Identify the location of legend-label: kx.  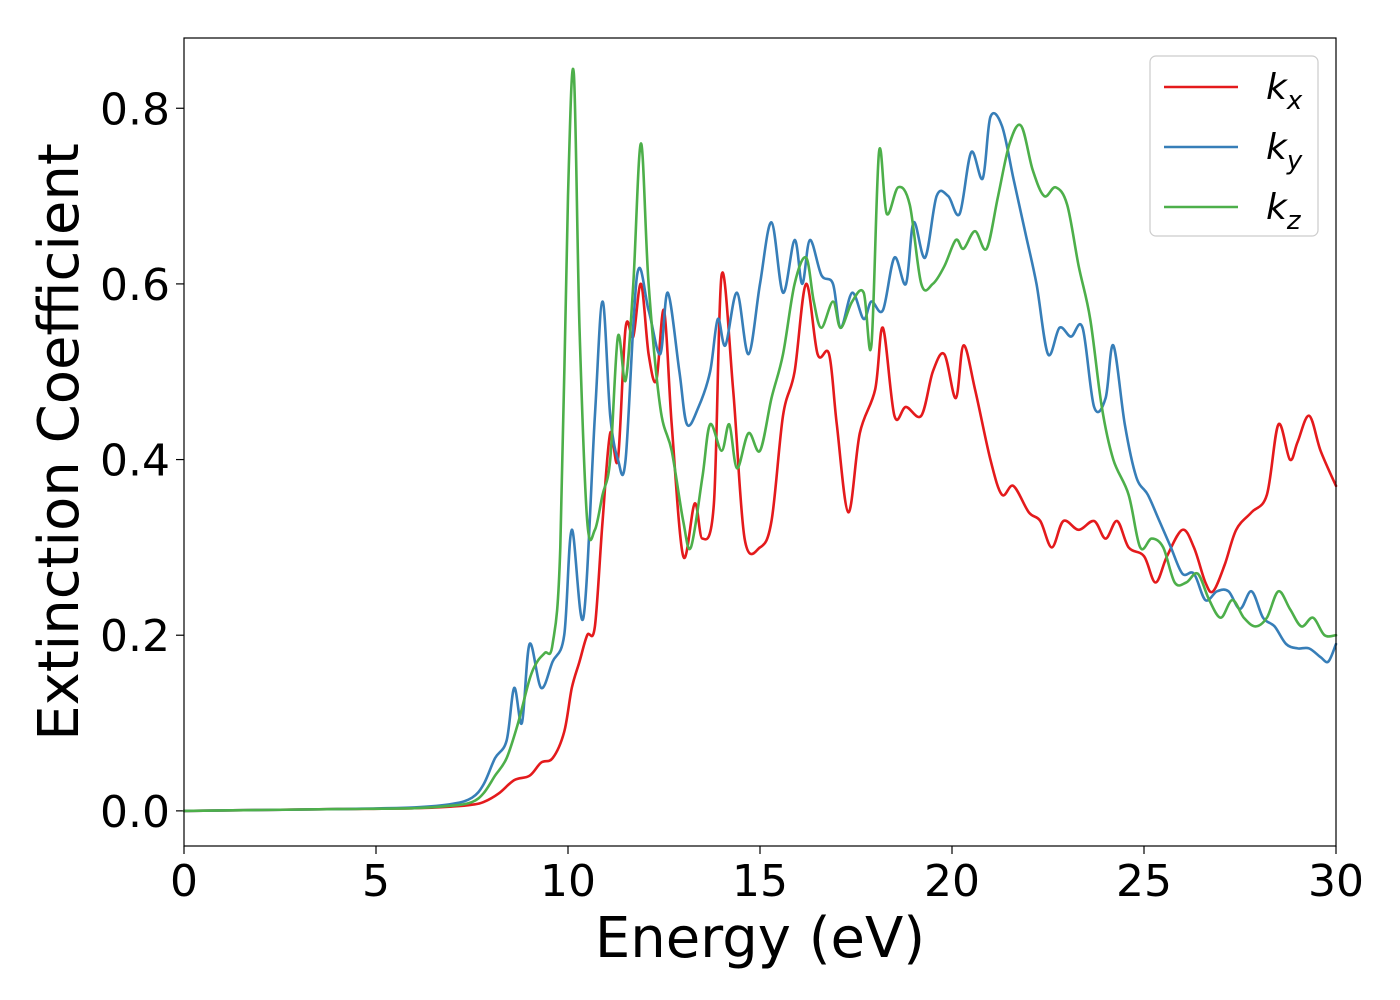
(1284, 91).